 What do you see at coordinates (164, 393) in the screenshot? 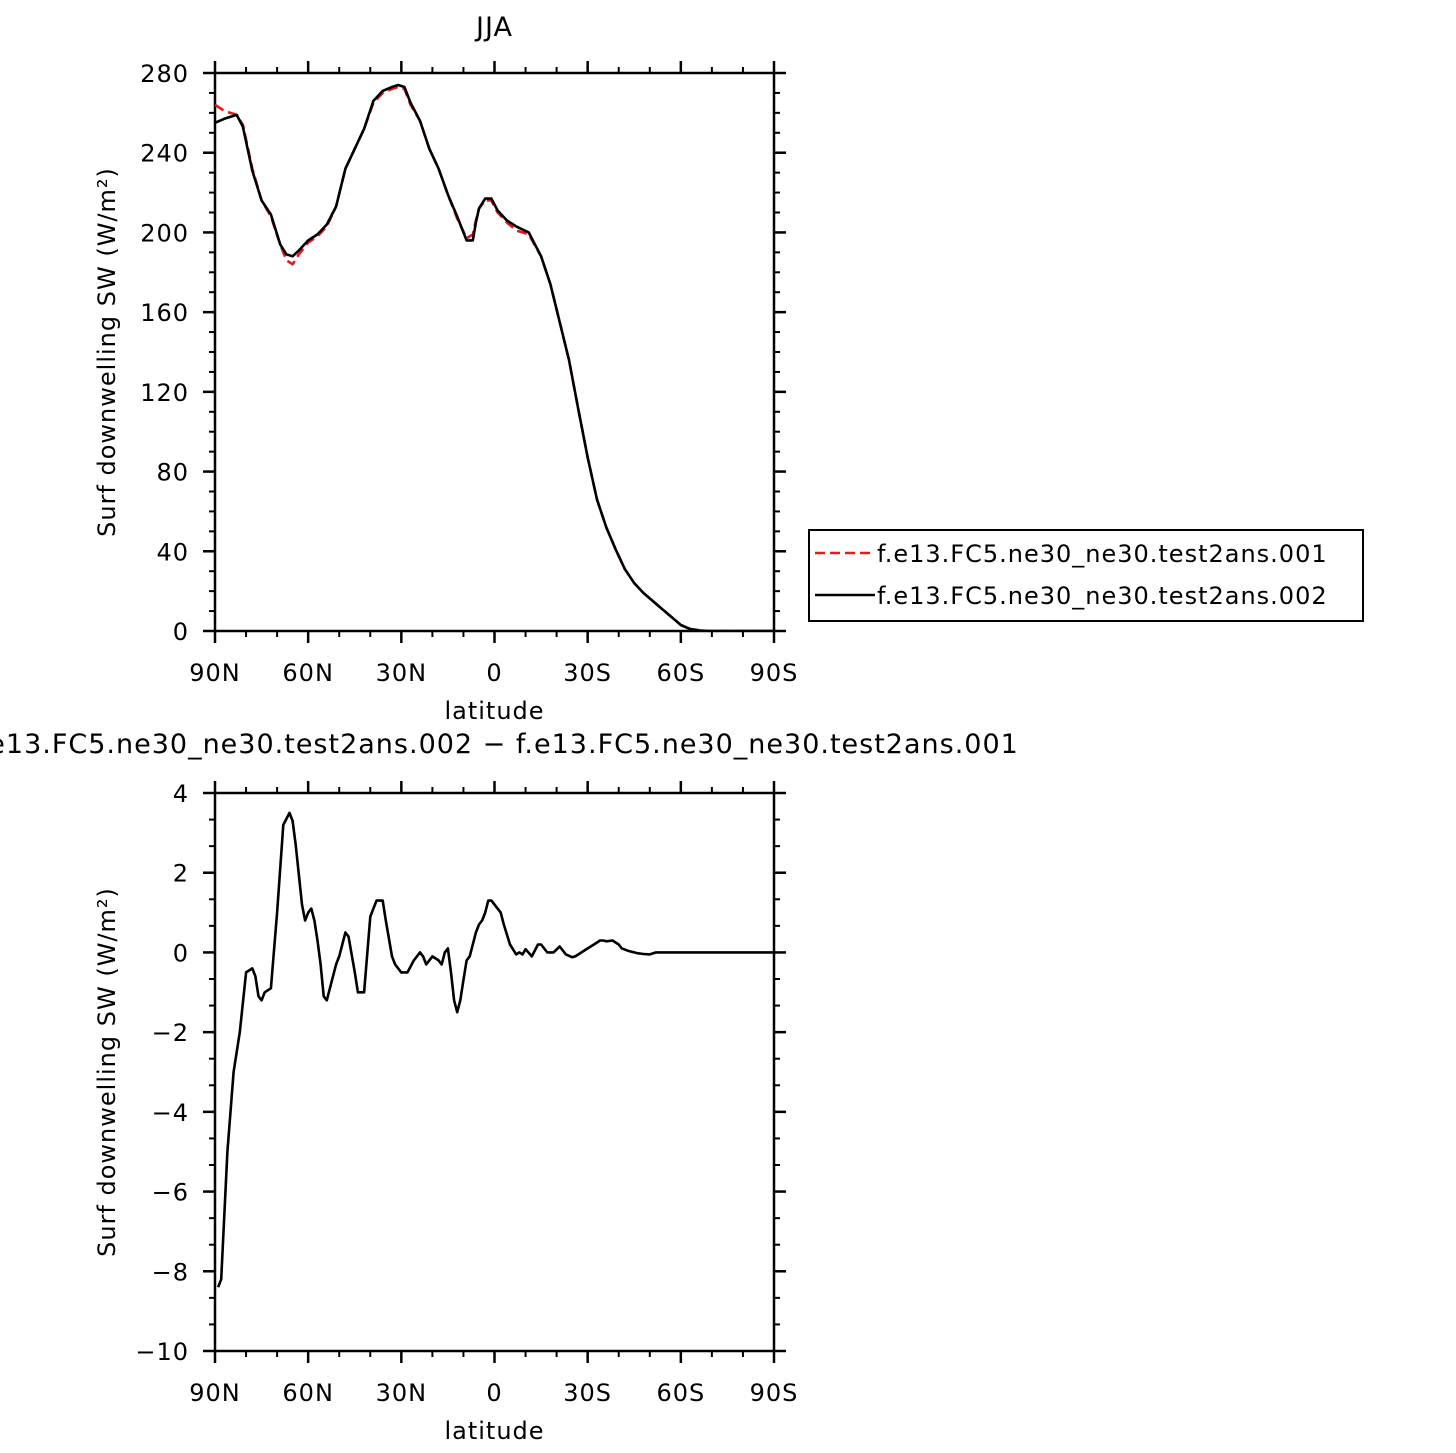
I see `y-tick-label: 120` at bounding box center [164, 393].